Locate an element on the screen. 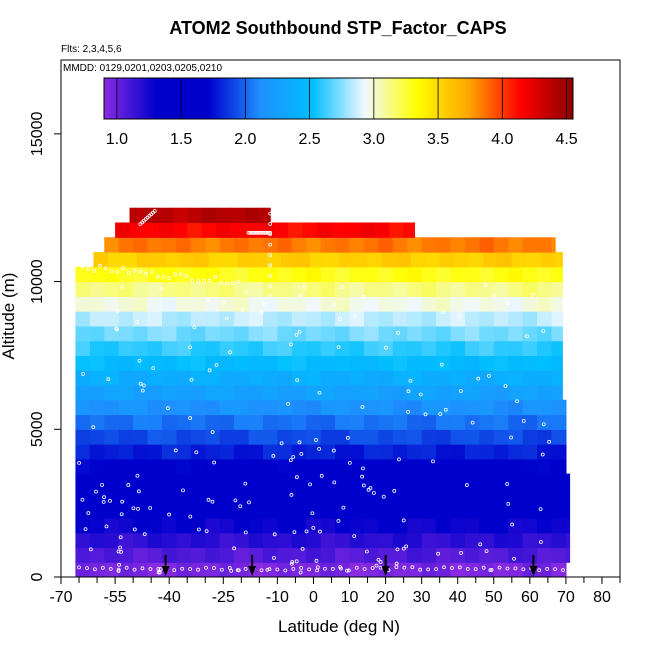 This screenshot has width=650, height=650. x-tick-label: -10 is located at coordinates (277, 597).